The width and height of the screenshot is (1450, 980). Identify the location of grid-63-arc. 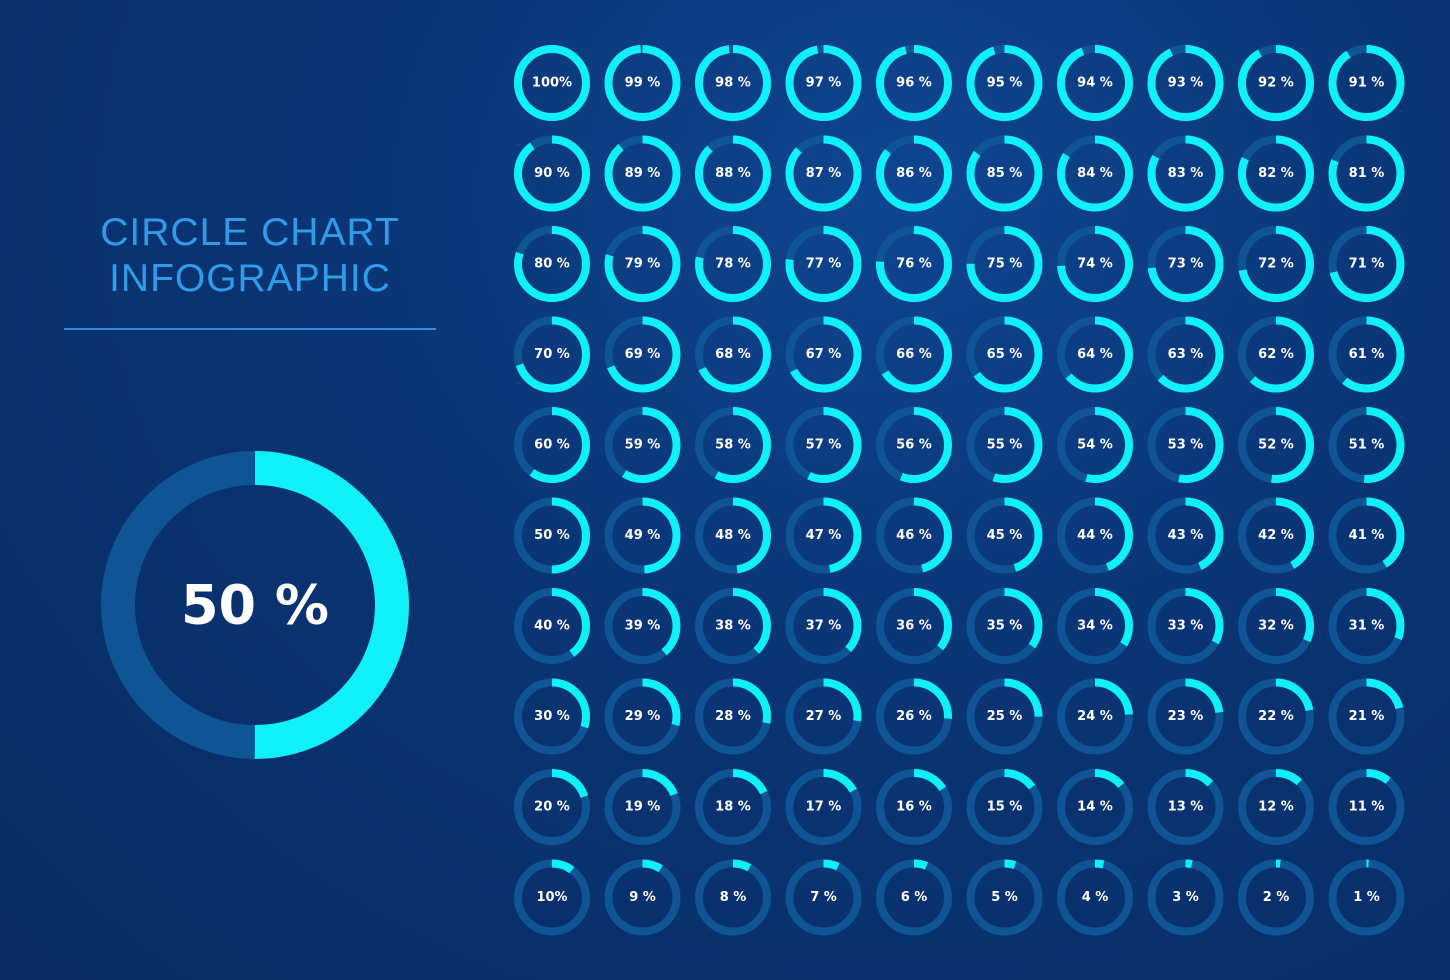
(1185, 354).